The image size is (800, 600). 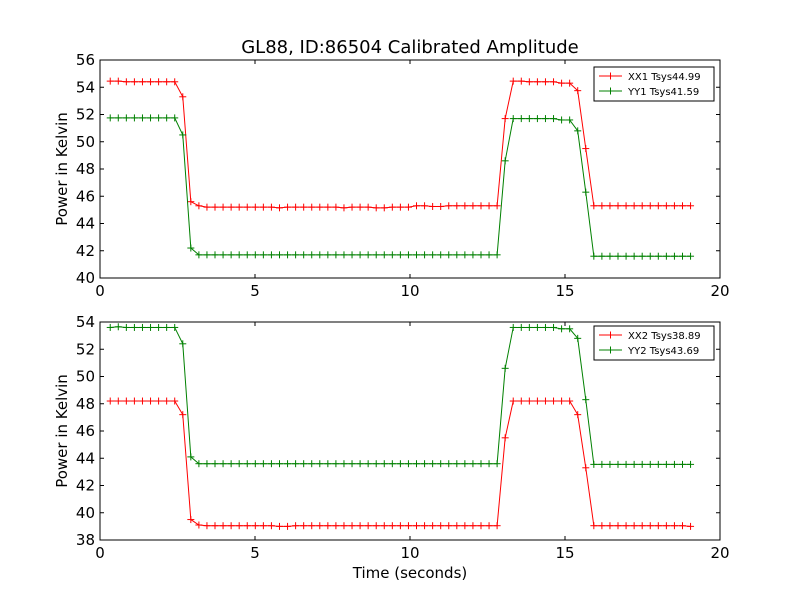 I want to click on top-legend-box, so click(x=654, y=84).